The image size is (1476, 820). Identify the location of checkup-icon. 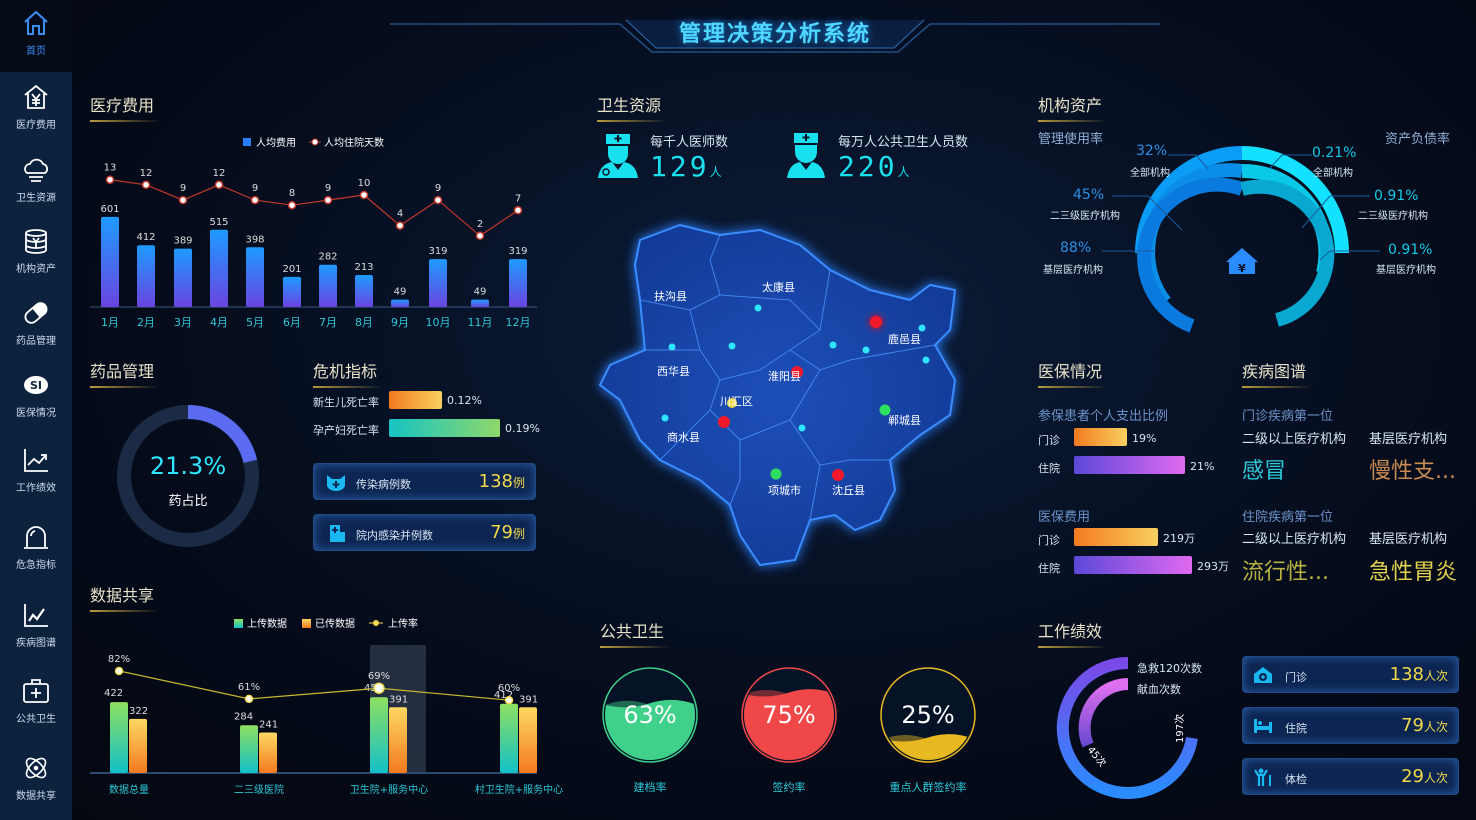
(1262, 777).